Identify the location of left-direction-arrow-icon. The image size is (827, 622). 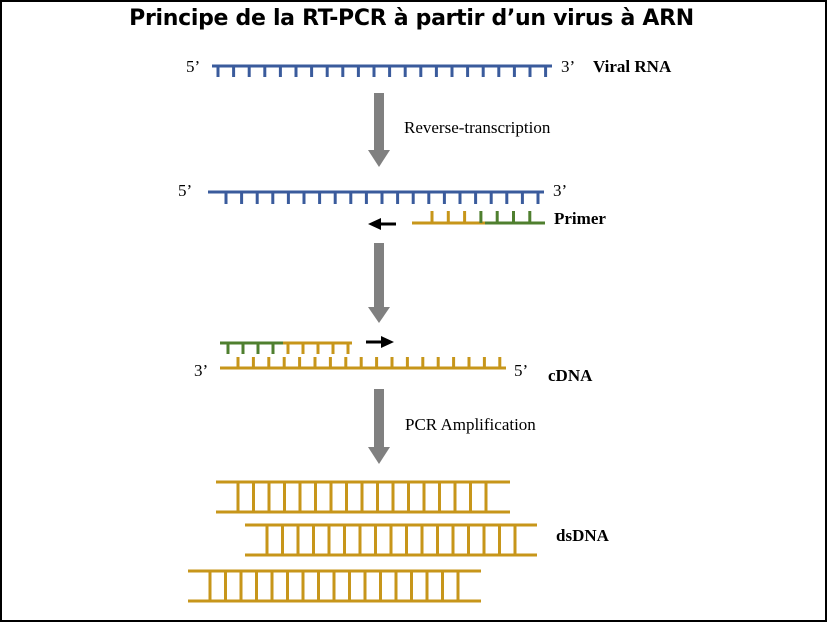
(382, 224).